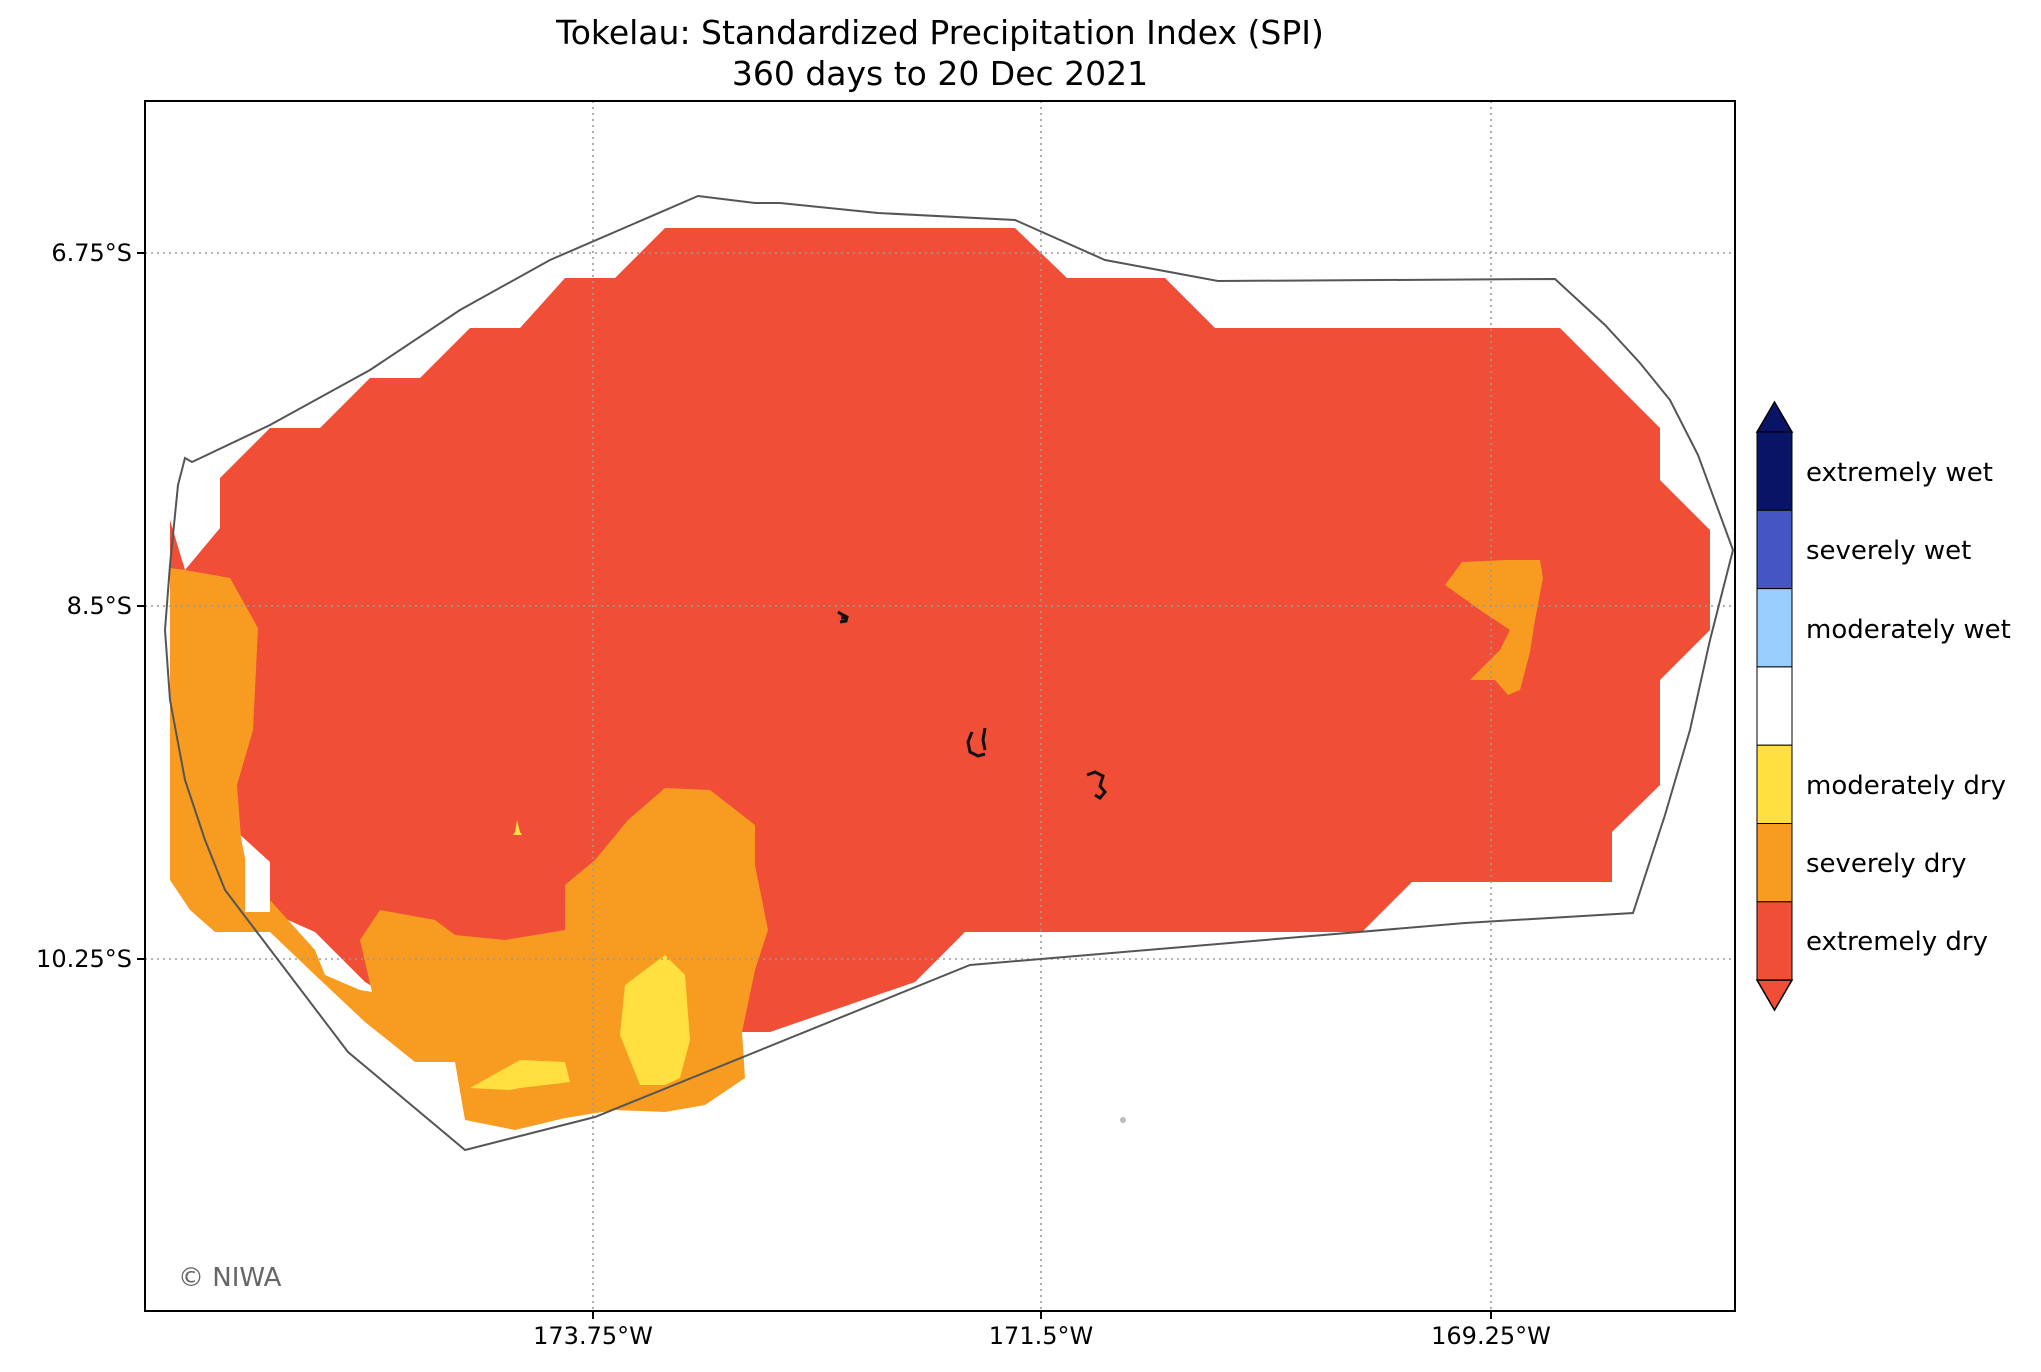 This screenshot has width=2041, height=1372. I want to click on lon-tick-label: 169.25°W, so click(1491, 1336).